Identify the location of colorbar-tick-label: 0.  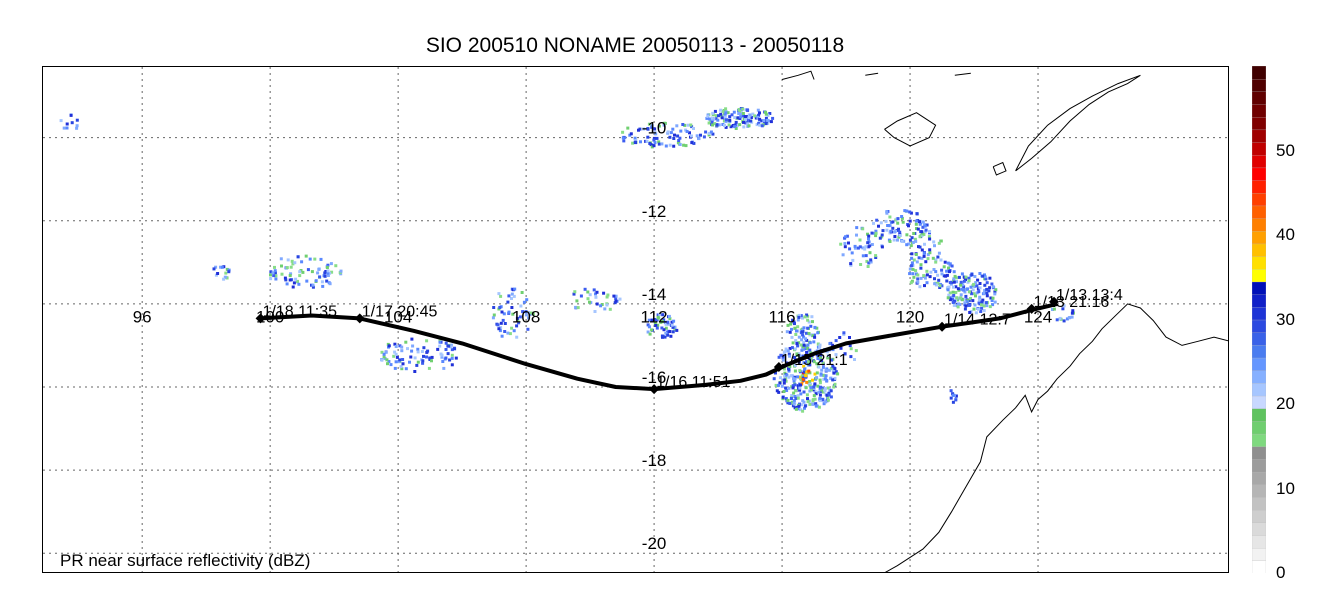
(1281, 572).